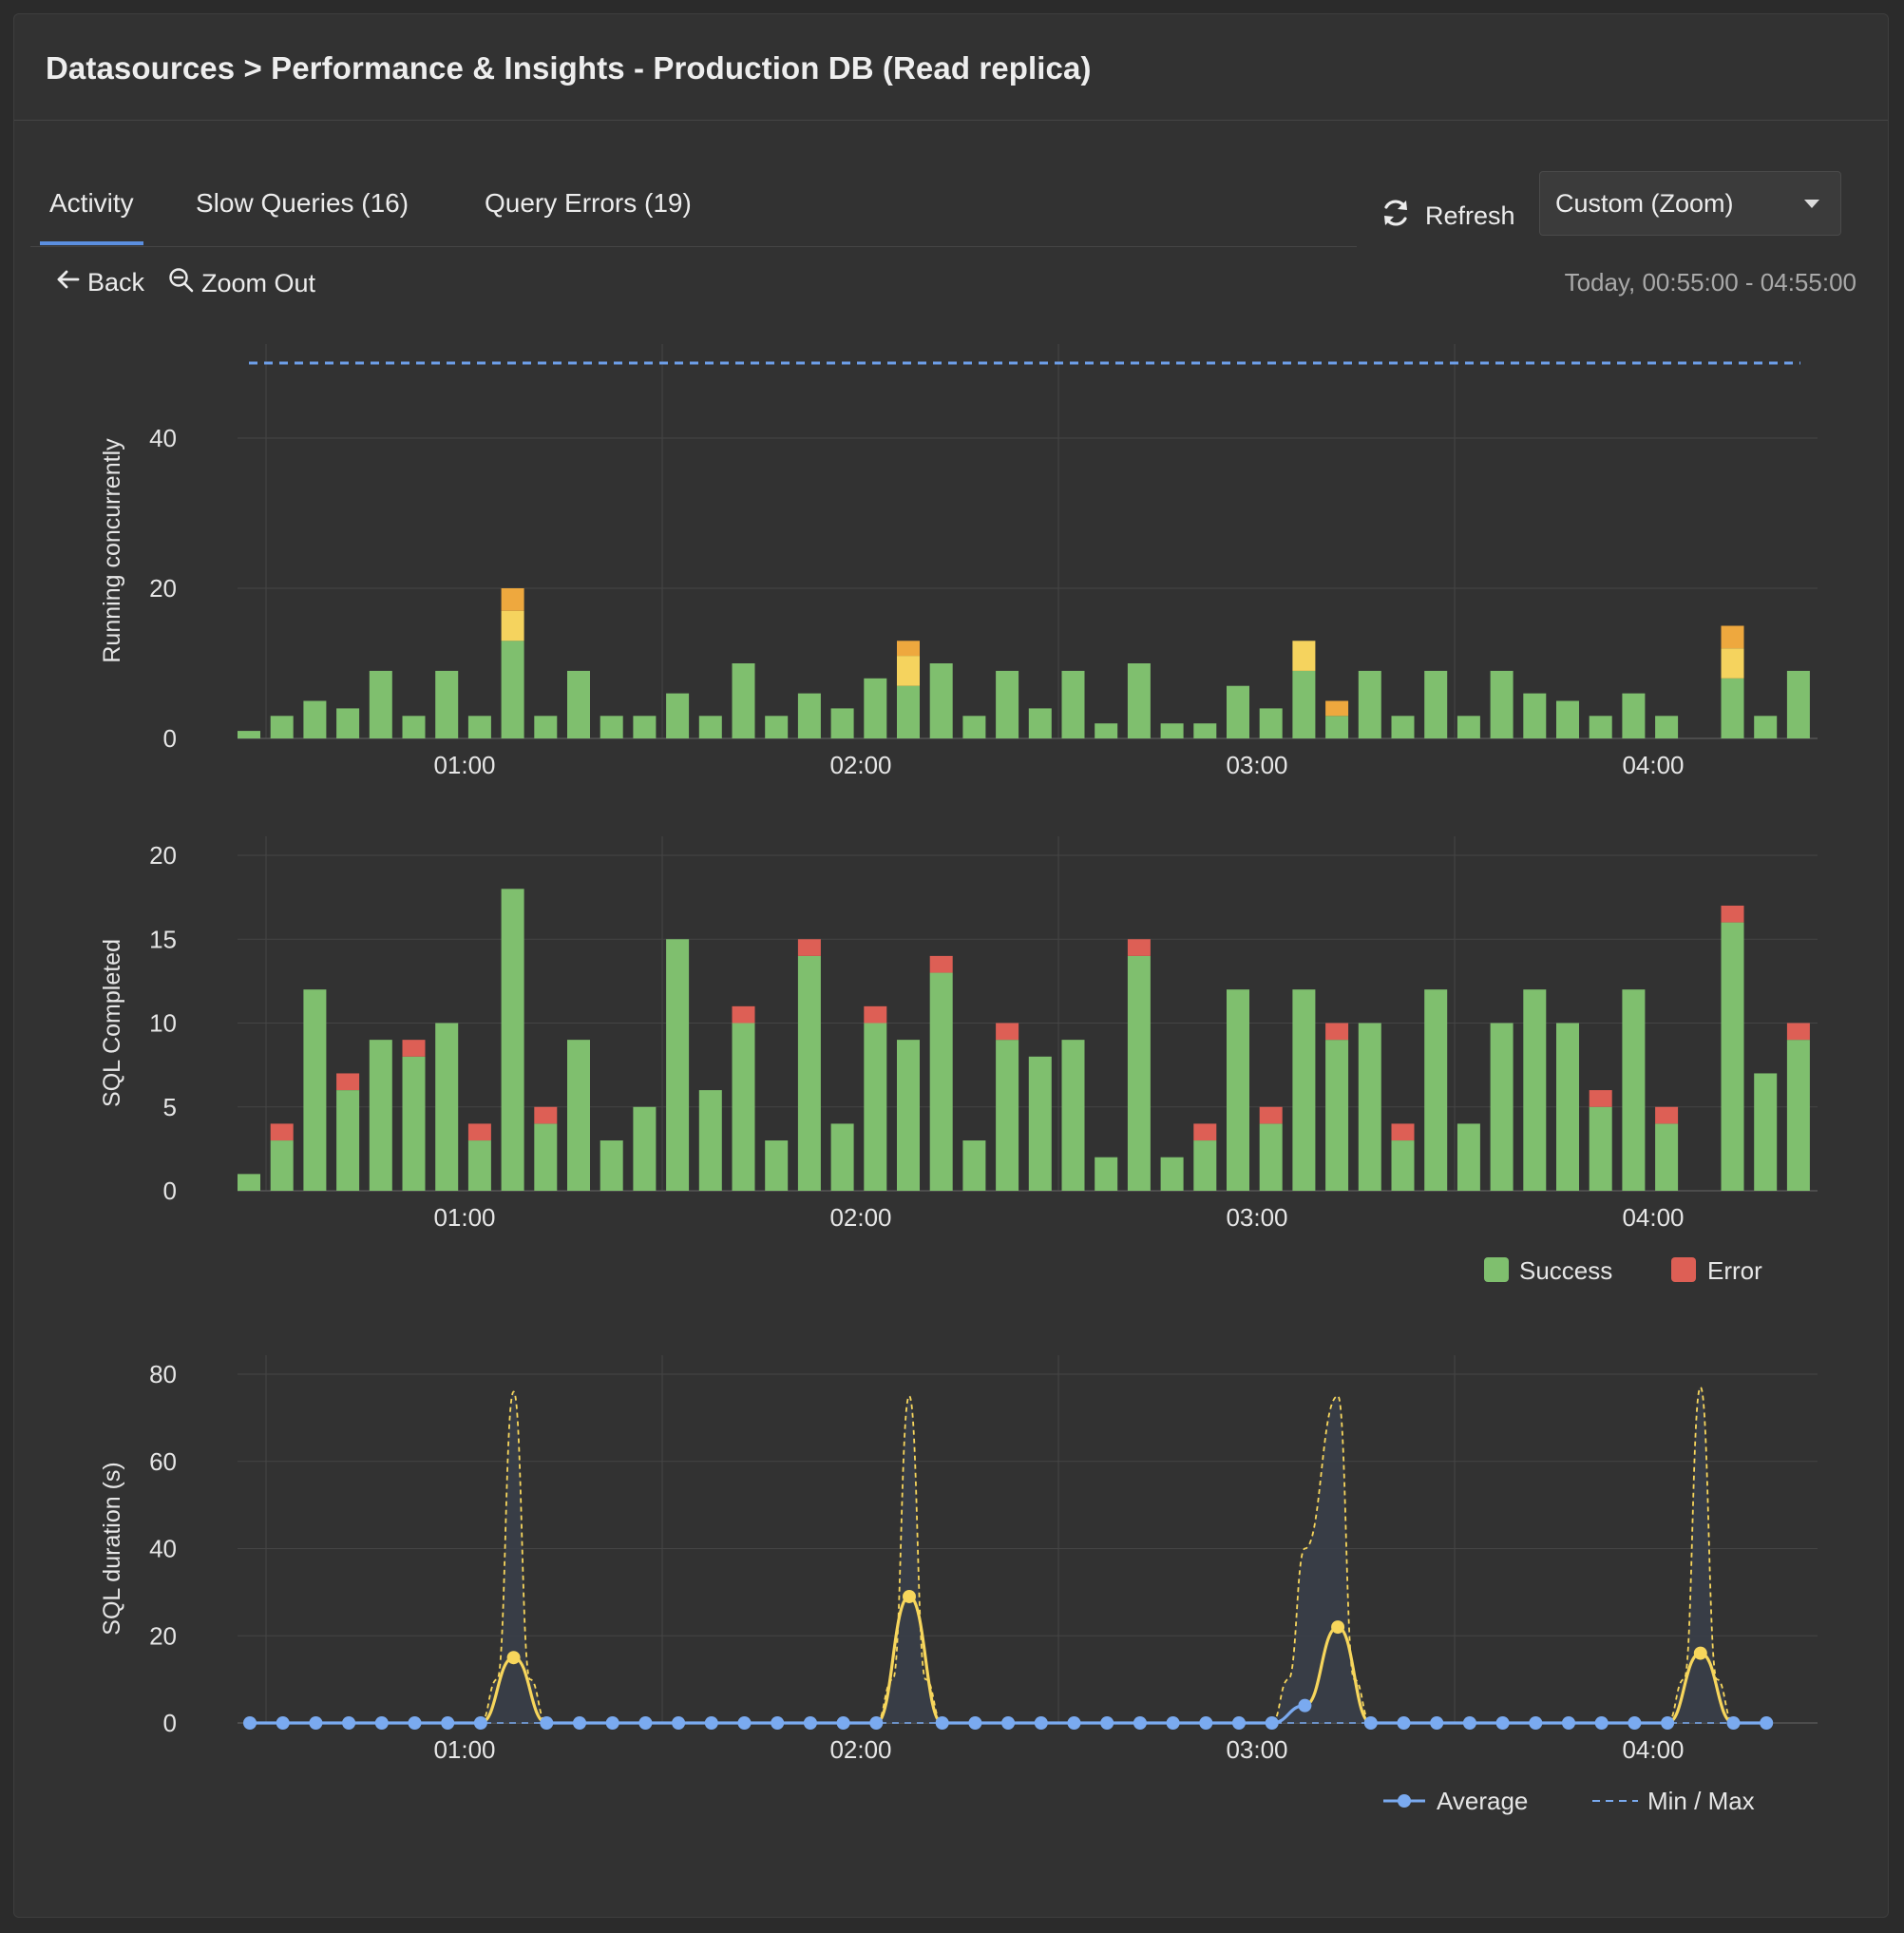  I want to click on y-tick-label: 80, so click(163, 1374).